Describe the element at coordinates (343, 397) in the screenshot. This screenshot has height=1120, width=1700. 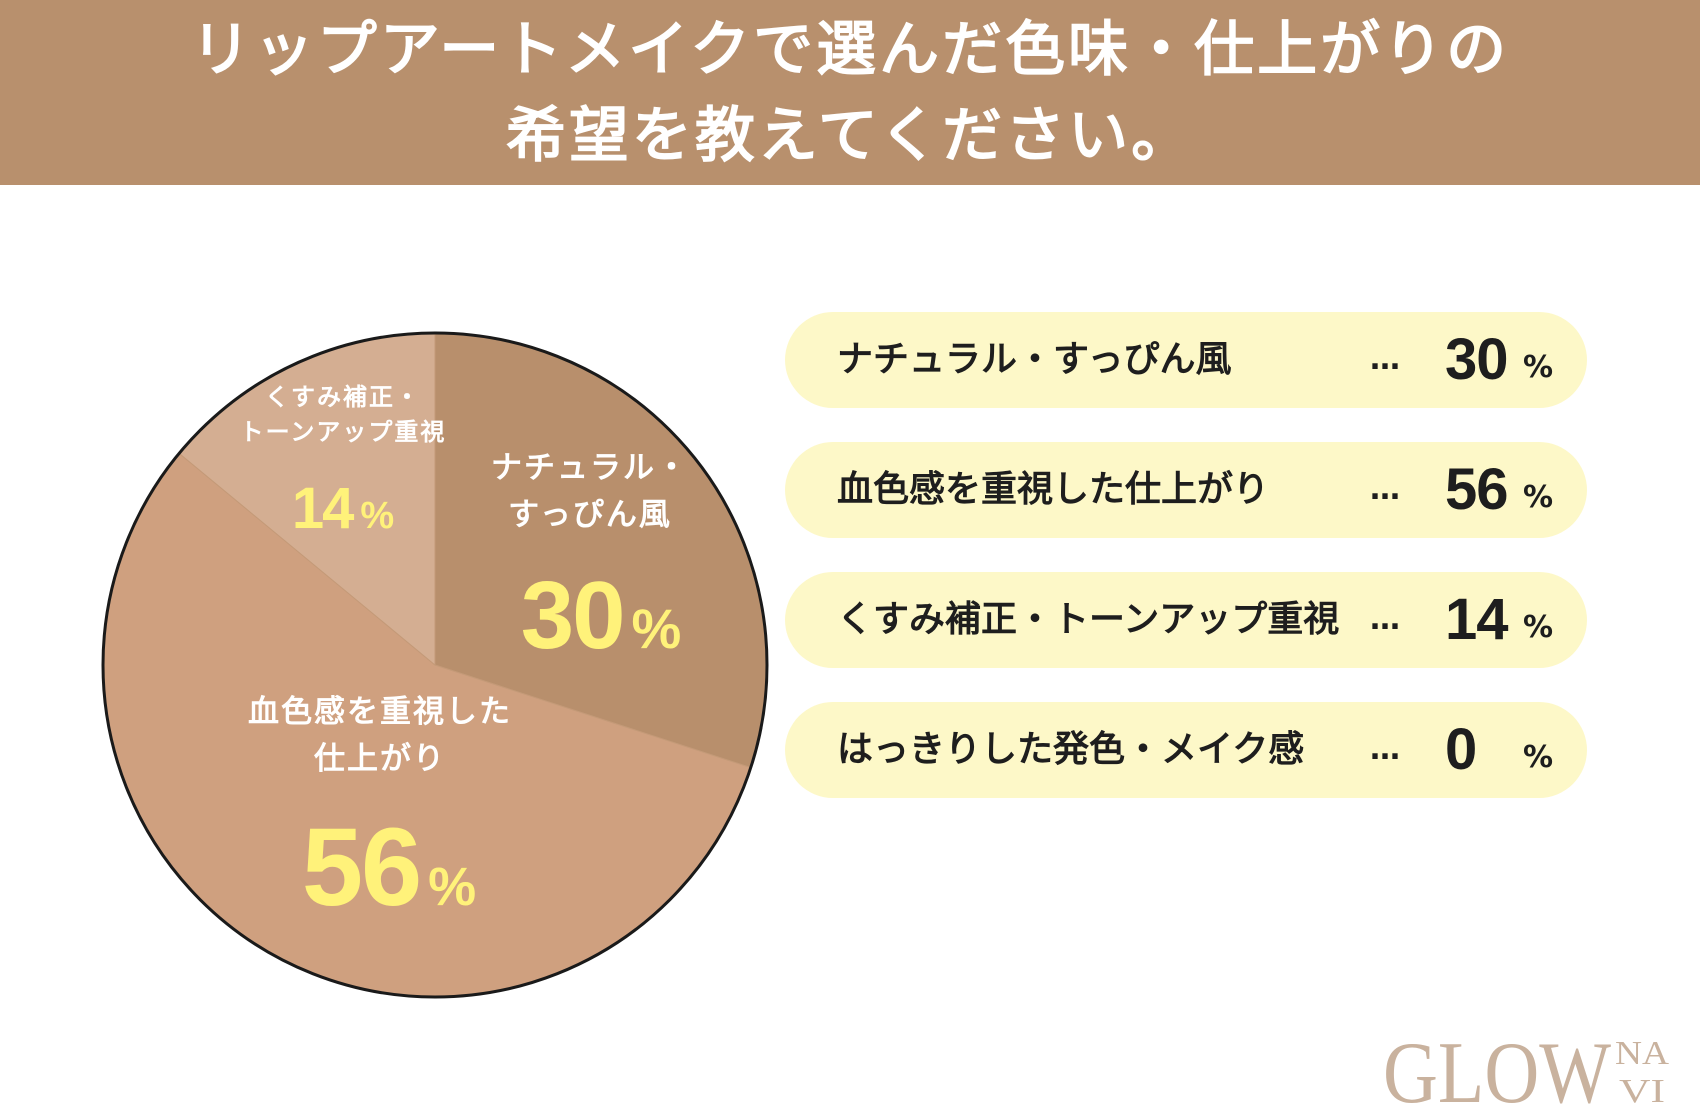
I see `pie-label-dull: くすみ補正・` at that location.